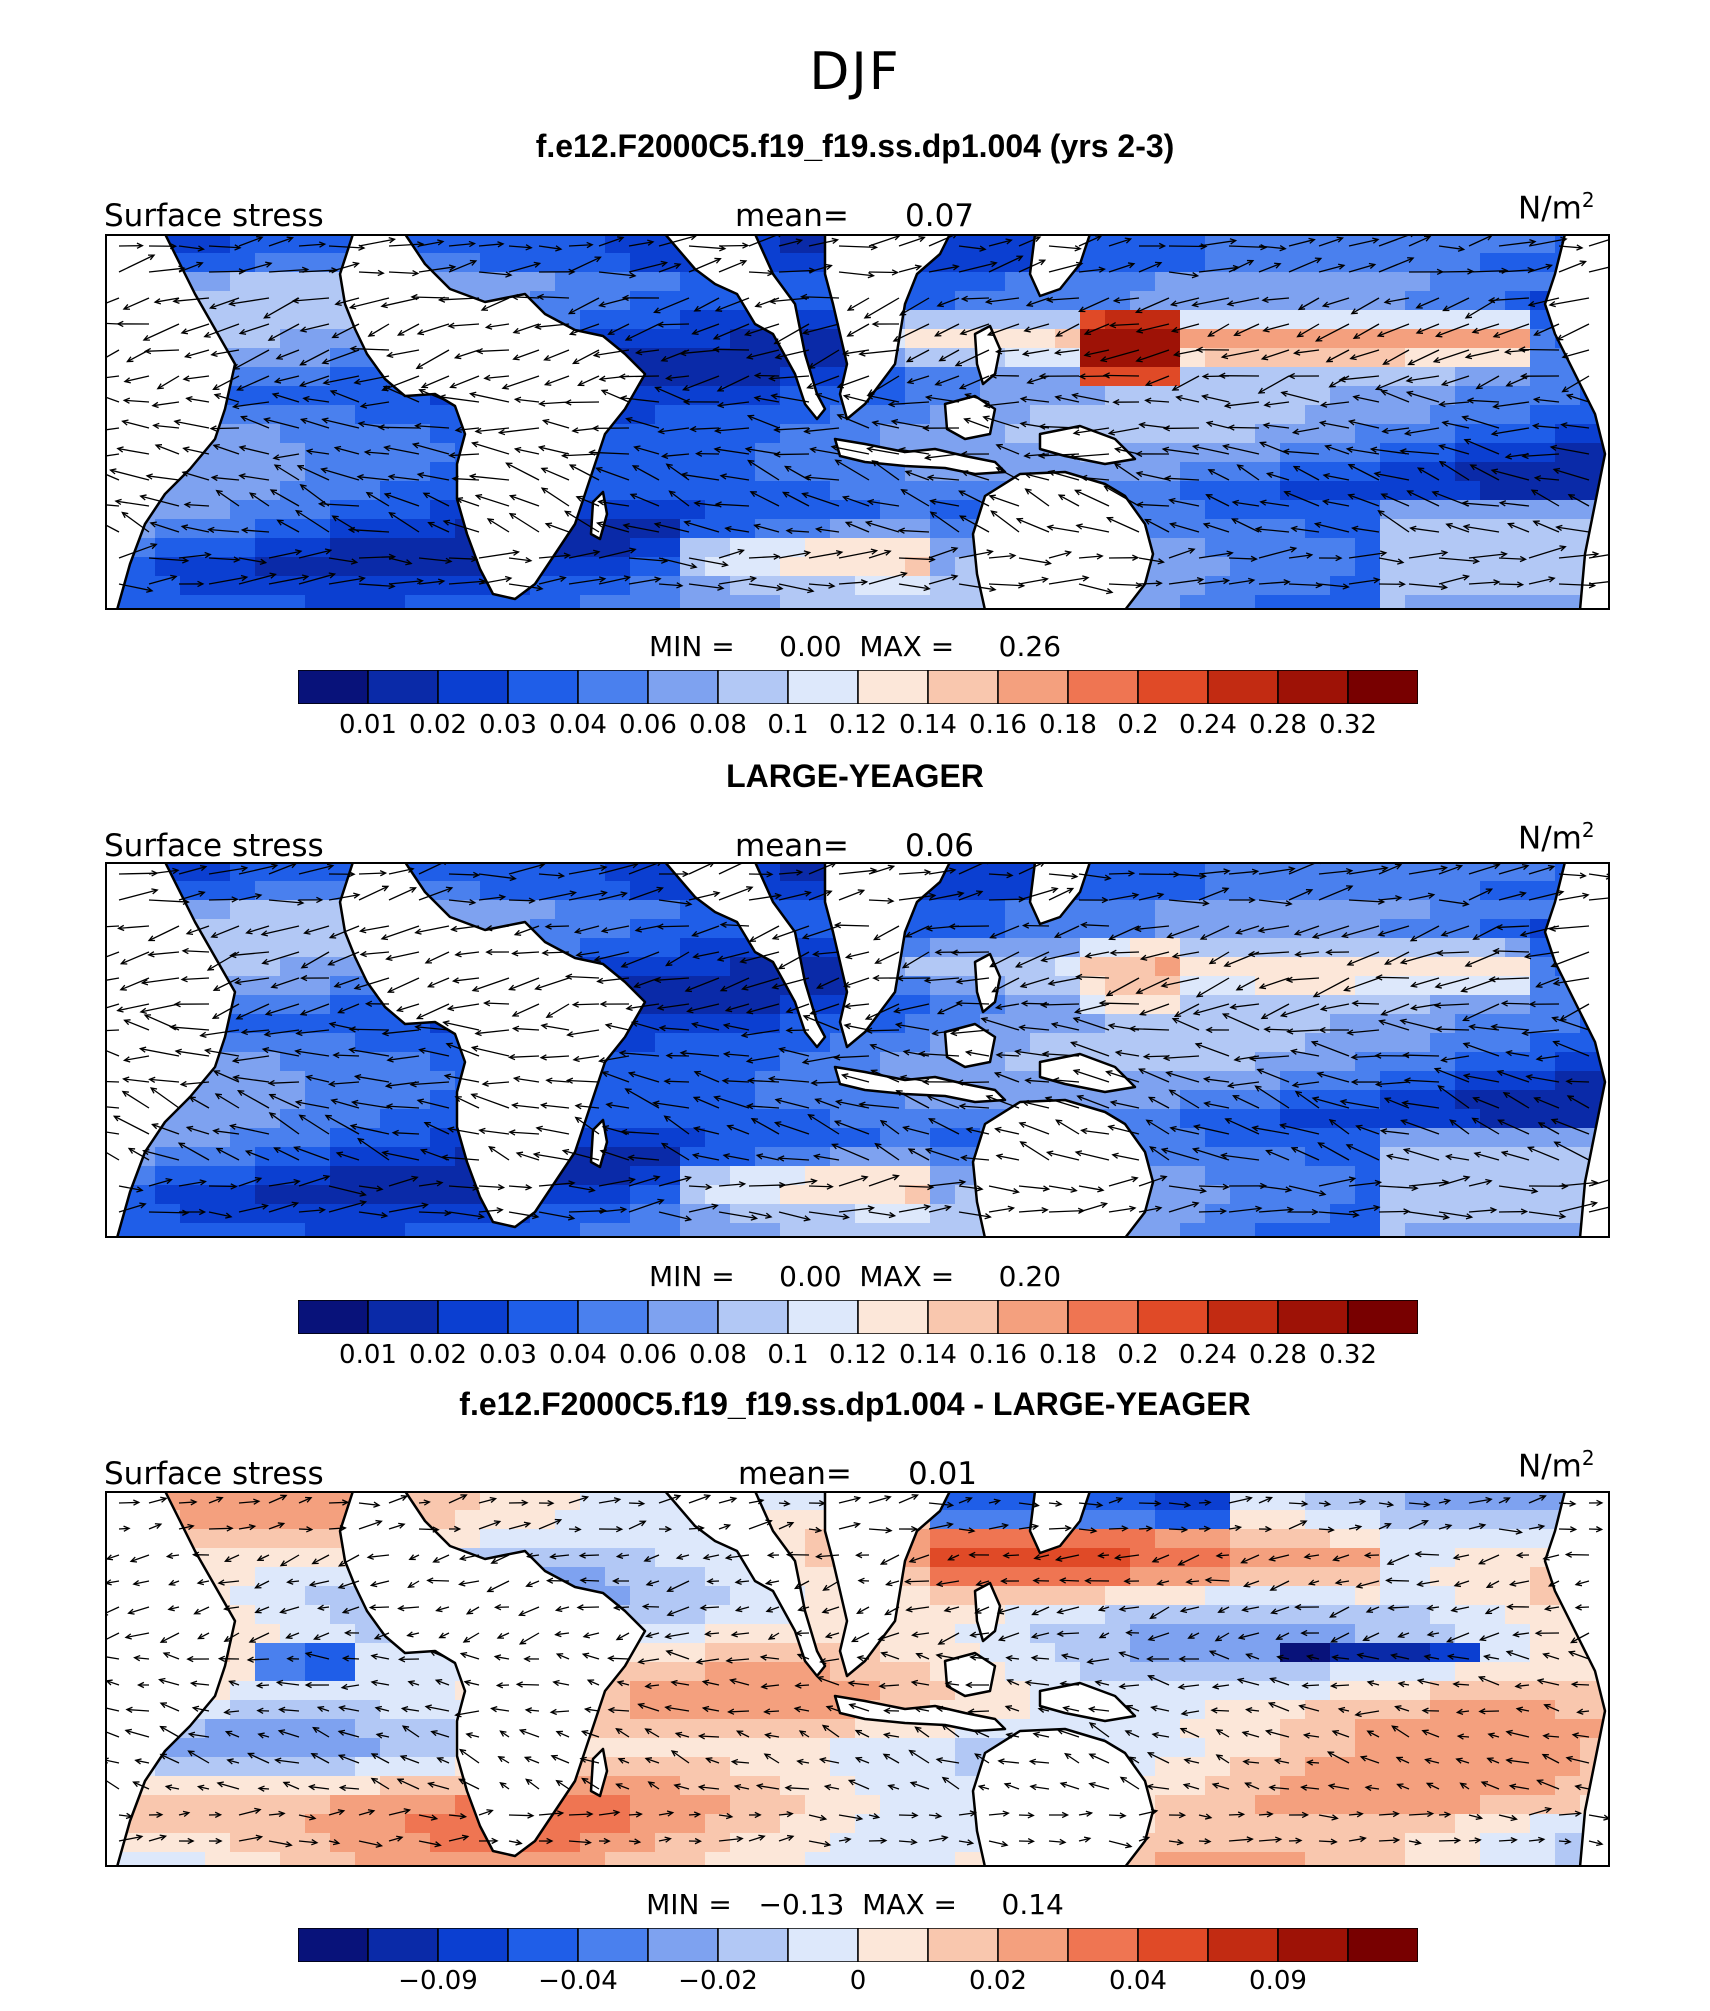  Describe the element at coordinates (1087, 1073) in the screenshot. I see `coastline-newguinea` at that location.